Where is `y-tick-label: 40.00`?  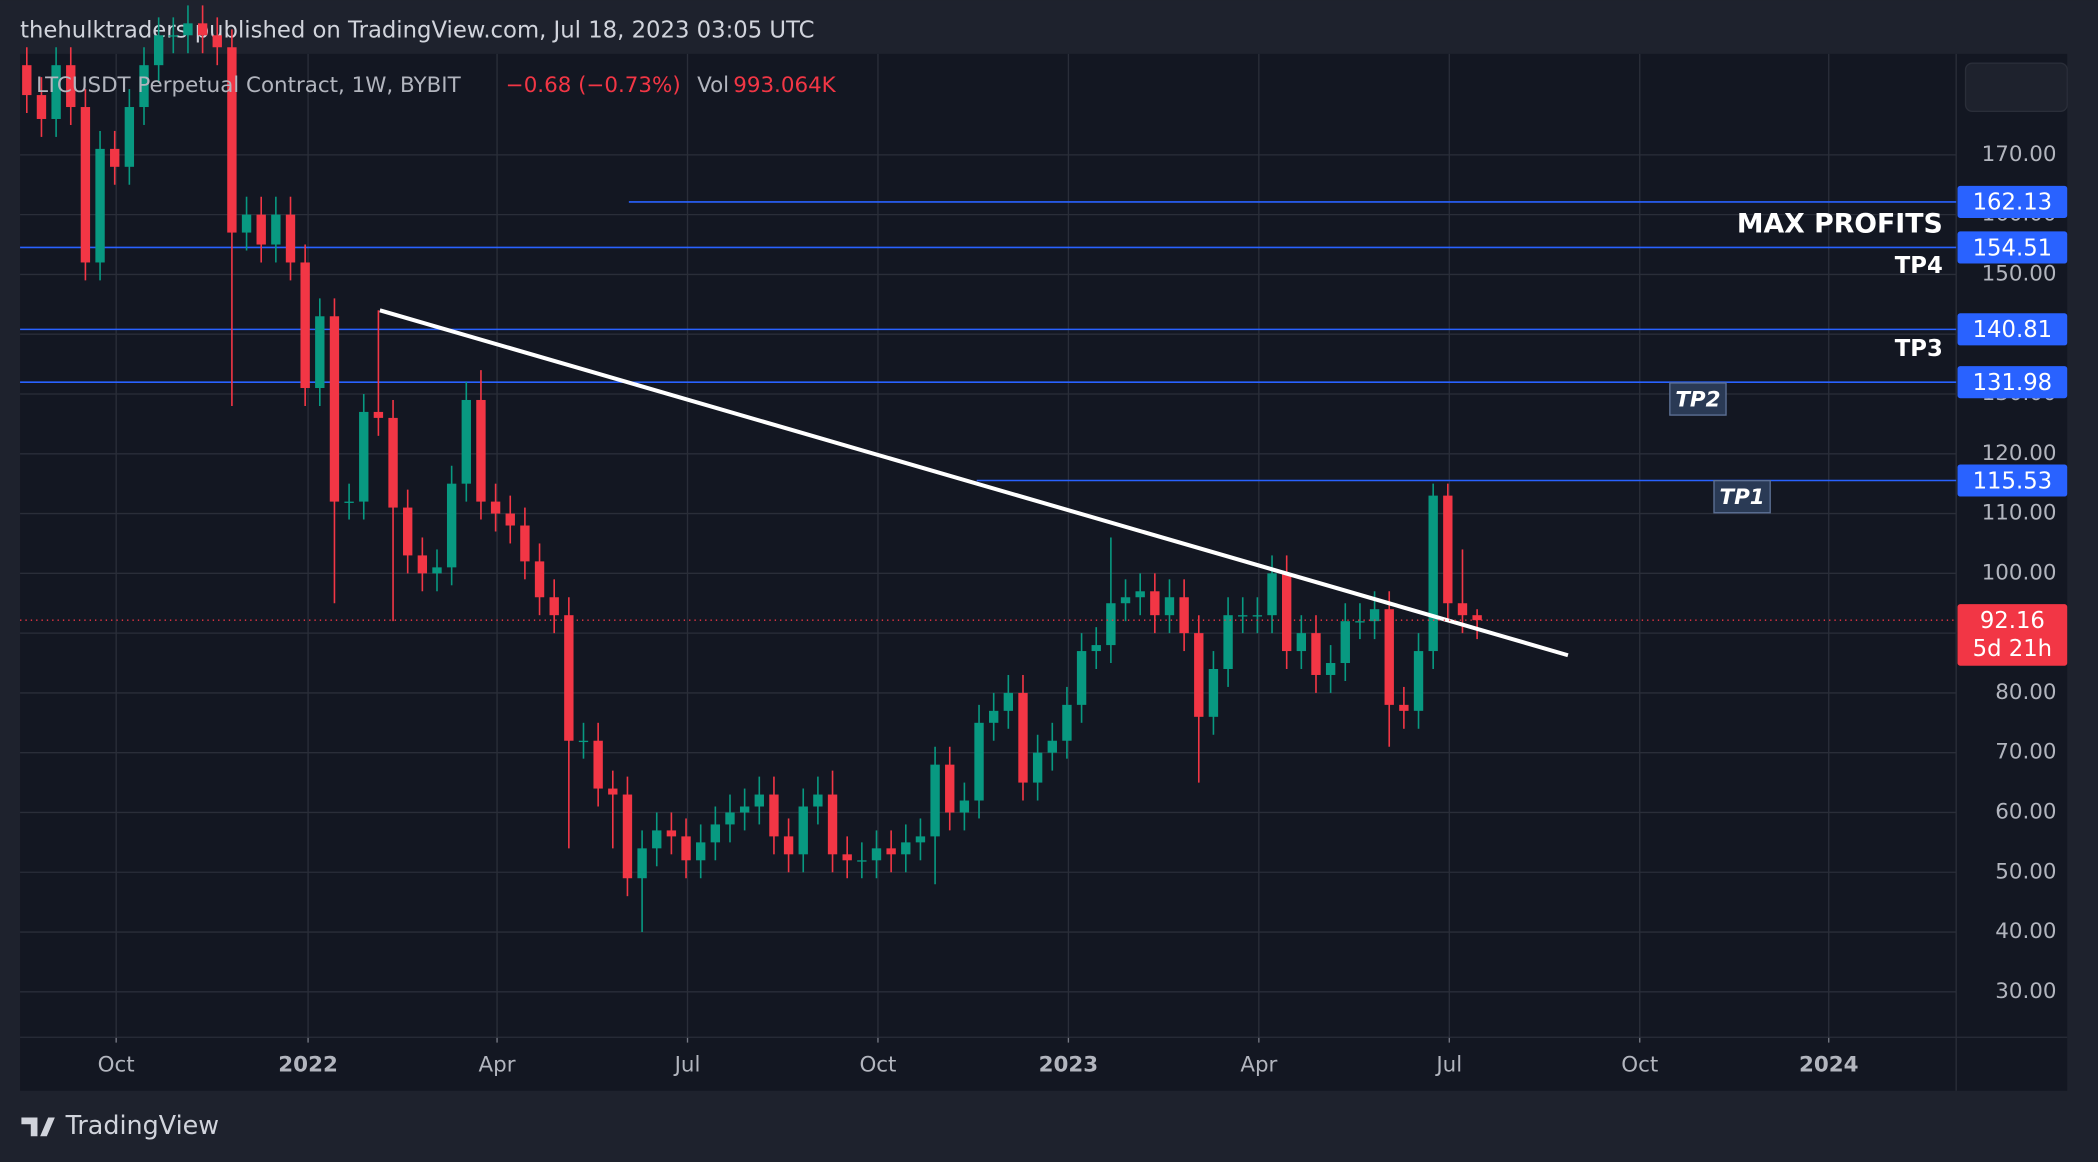 y-tick-label: 40.00 is located at coordinates (2025, 931).